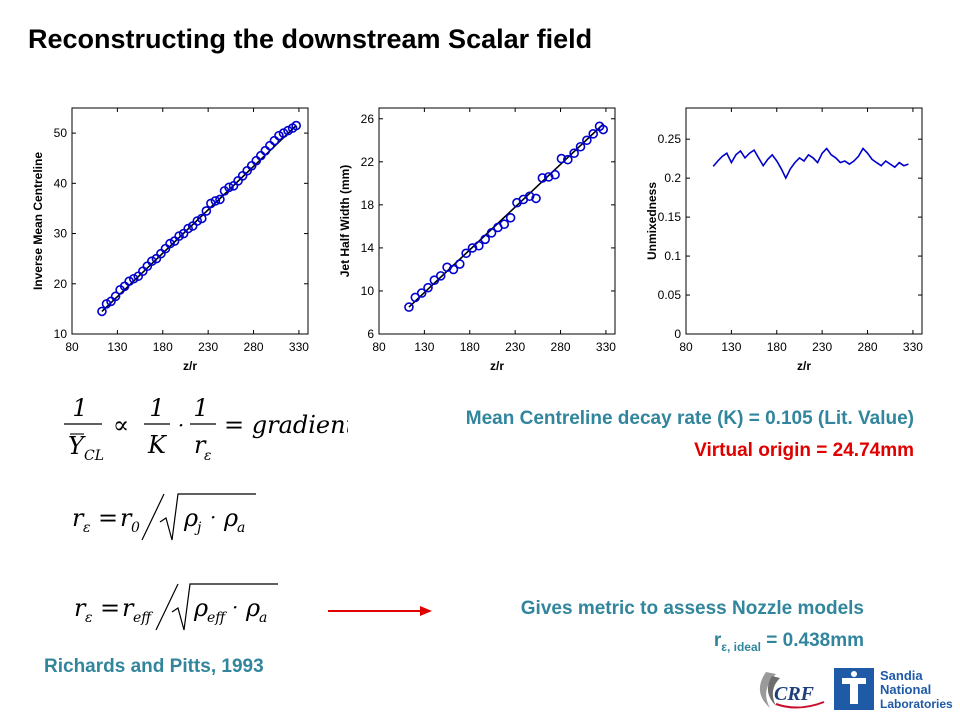  I want to click on metric-text: Gives metric to assess Nozzle models, so click(692, 608).